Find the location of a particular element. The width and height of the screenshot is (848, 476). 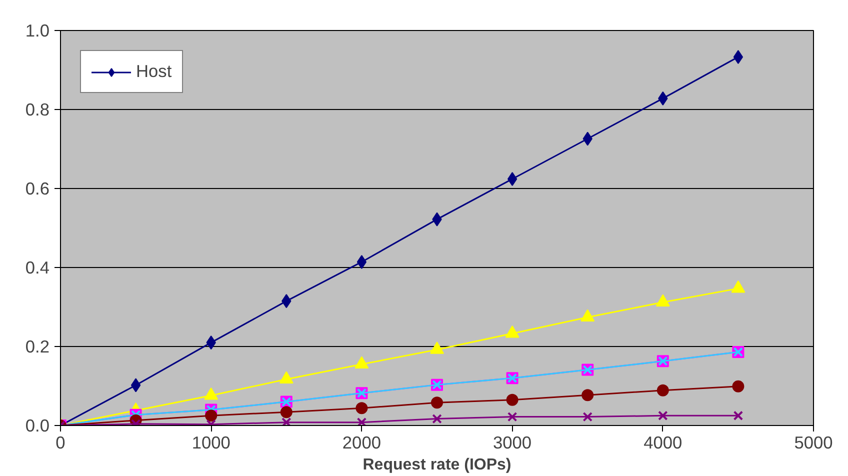

y-tick-label: 0.2 is located at coordinates (37, 346).